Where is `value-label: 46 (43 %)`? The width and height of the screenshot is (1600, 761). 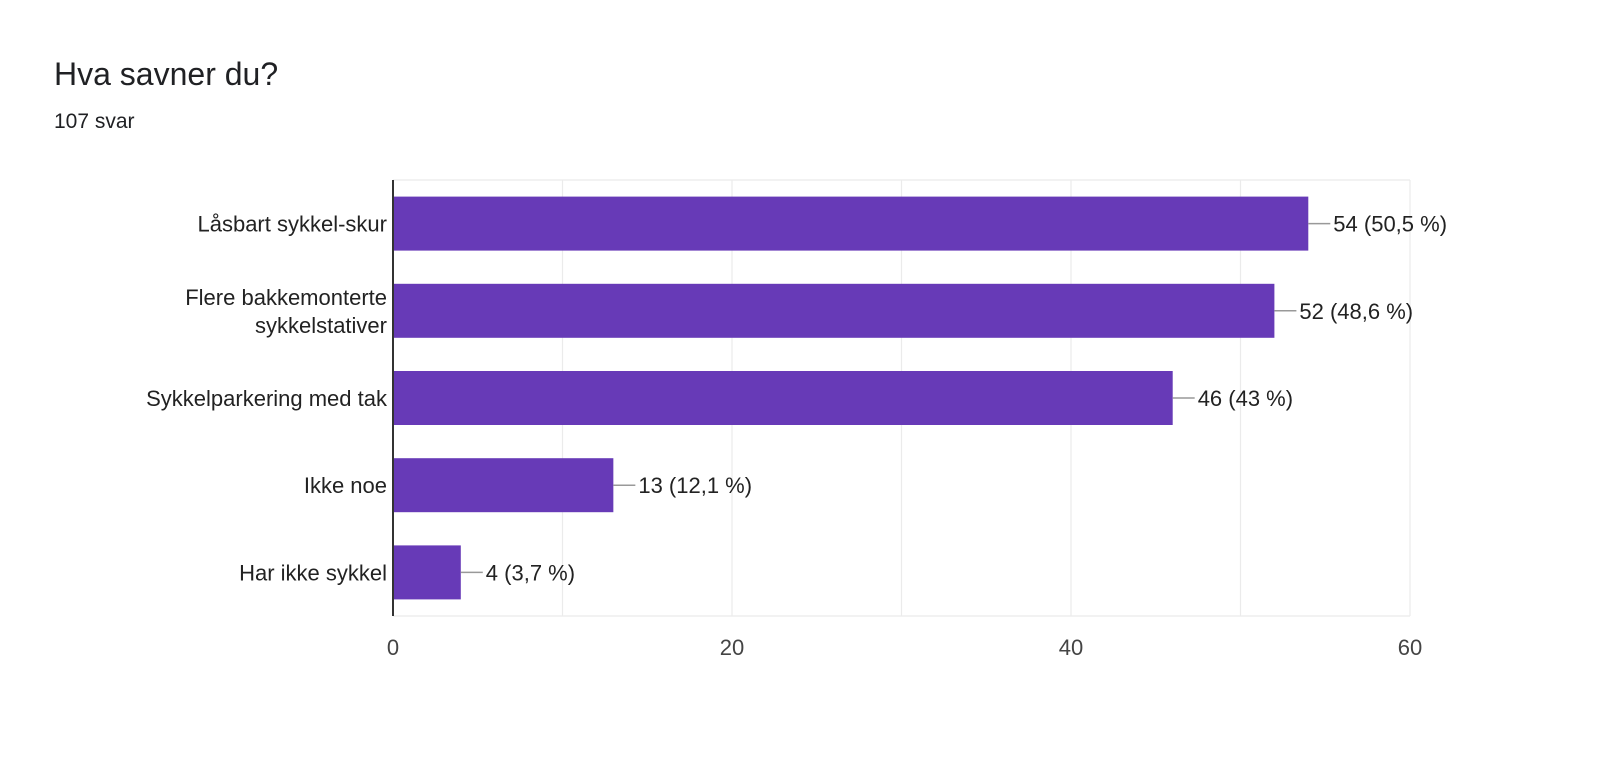
value-label: 46 (43 %) is located at coordinates (1245, 398).